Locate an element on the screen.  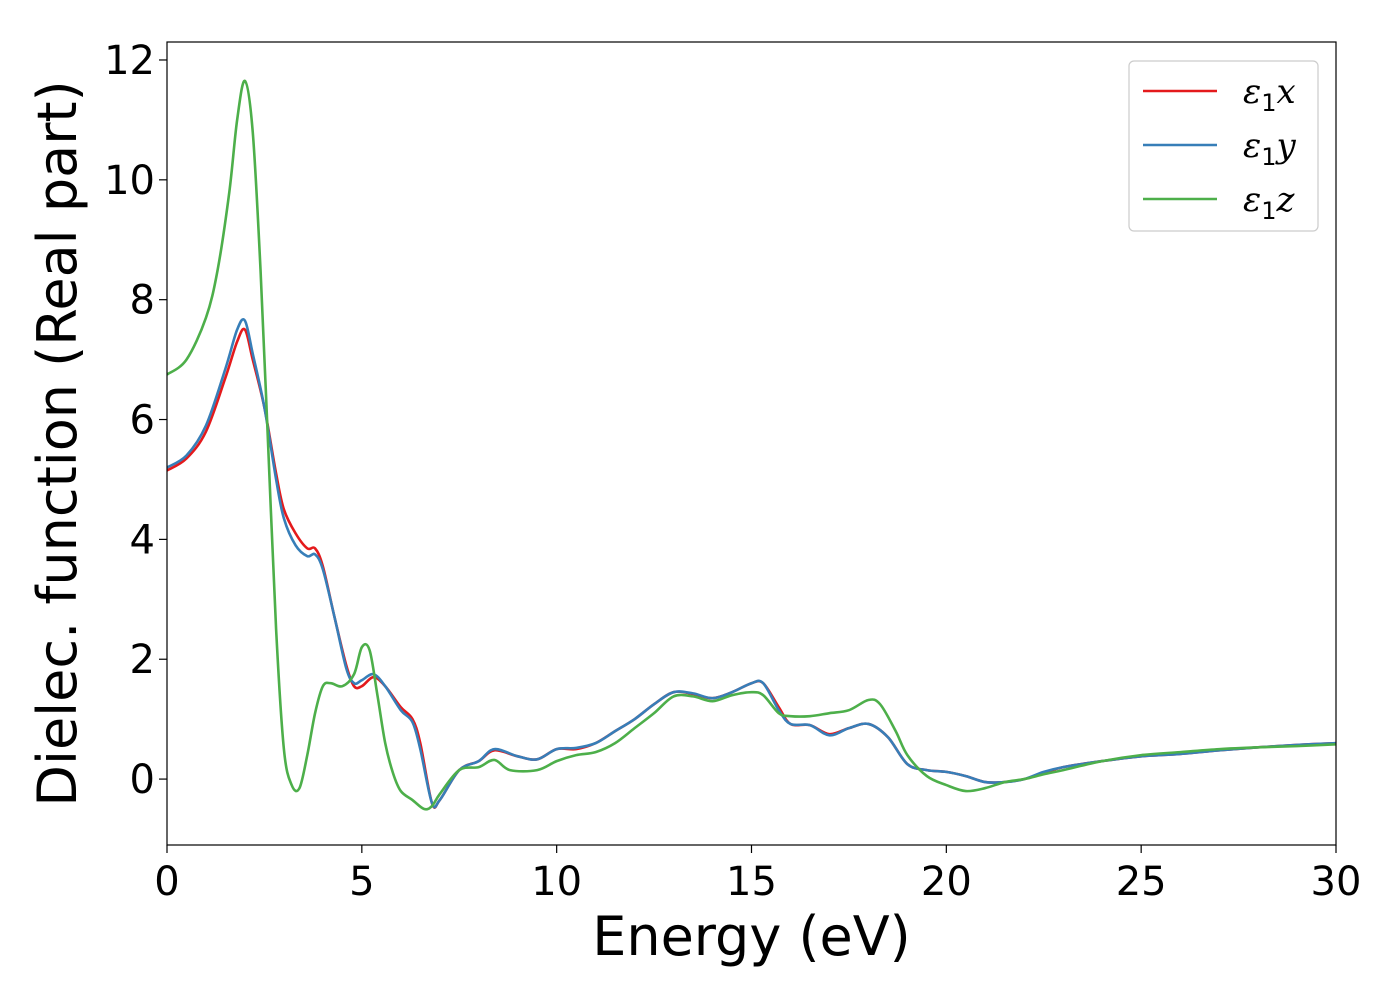
legend-label-variable: x is located at coordinates (1286, 92).